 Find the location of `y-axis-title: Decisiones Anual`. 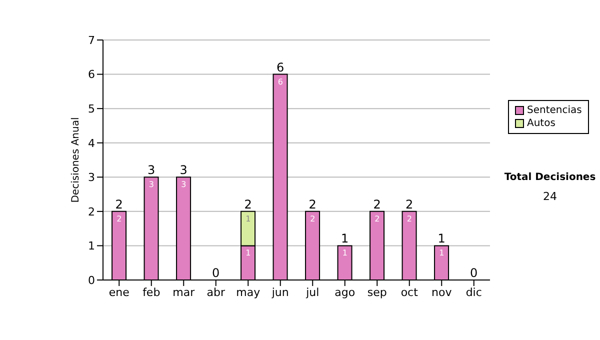

y-axis-title: Decisiones Anual is located at coordinates (76, 160).